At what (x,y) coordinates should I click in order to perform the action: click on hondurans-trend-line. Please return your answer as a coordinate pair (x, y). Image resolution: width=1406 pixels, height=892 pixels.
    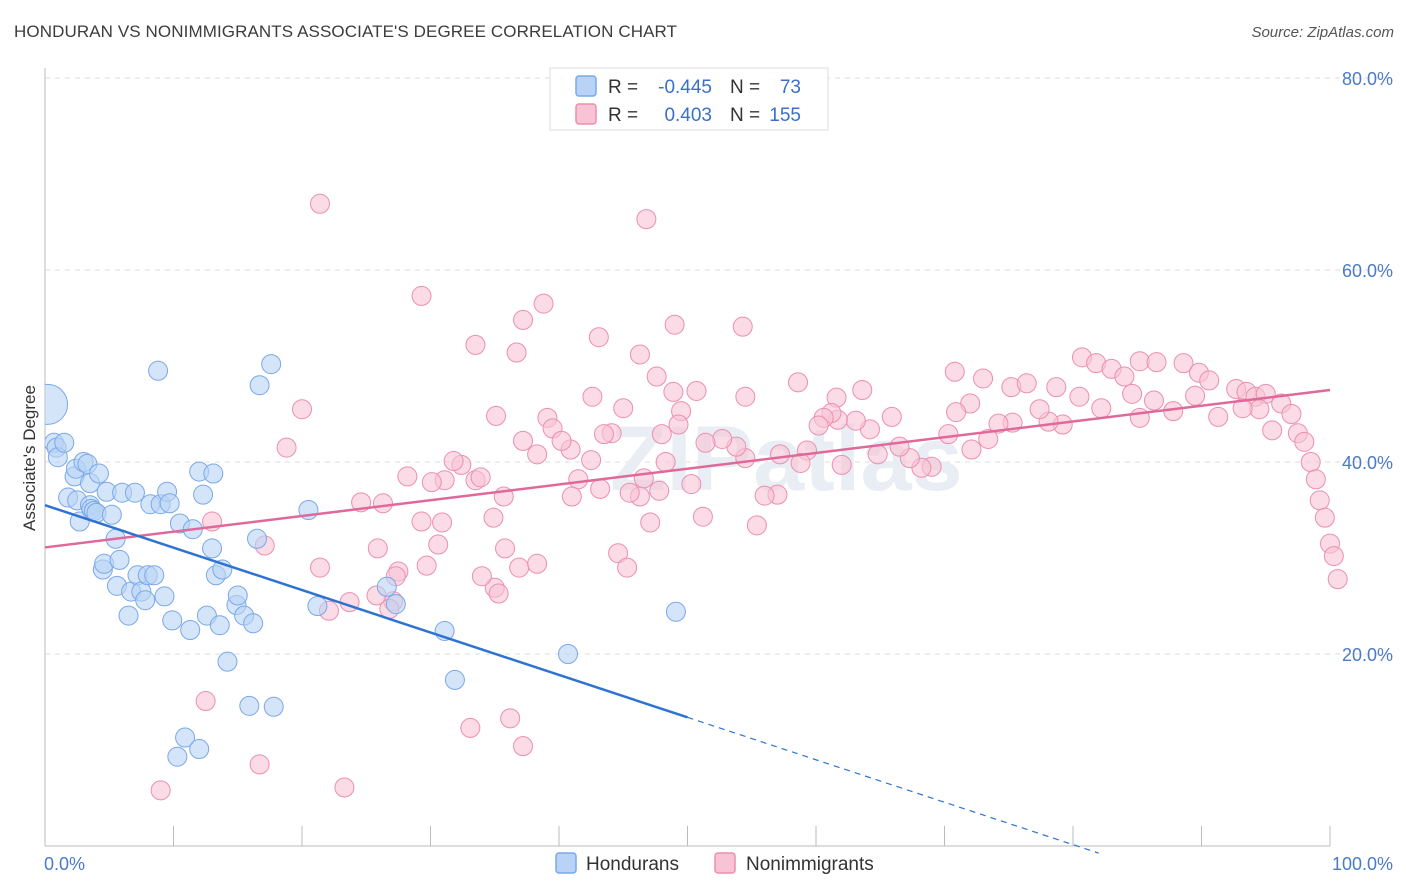
    Looking at the image, I should click on (366, 611).